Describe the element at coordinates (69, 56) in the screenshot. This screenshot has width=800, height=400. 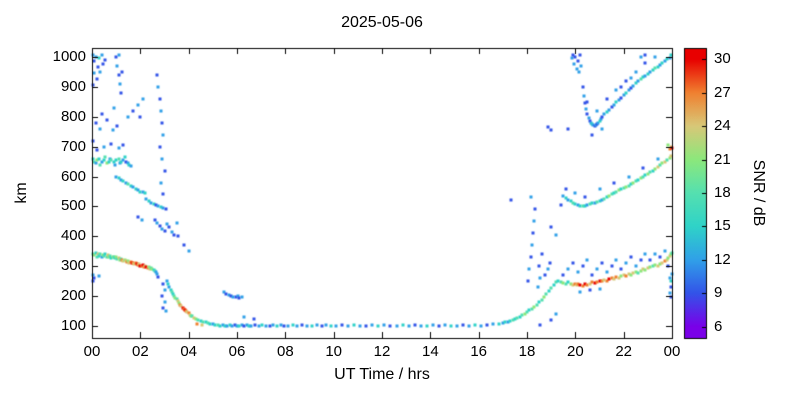
I see `y-tick-label: 1000` at that location.